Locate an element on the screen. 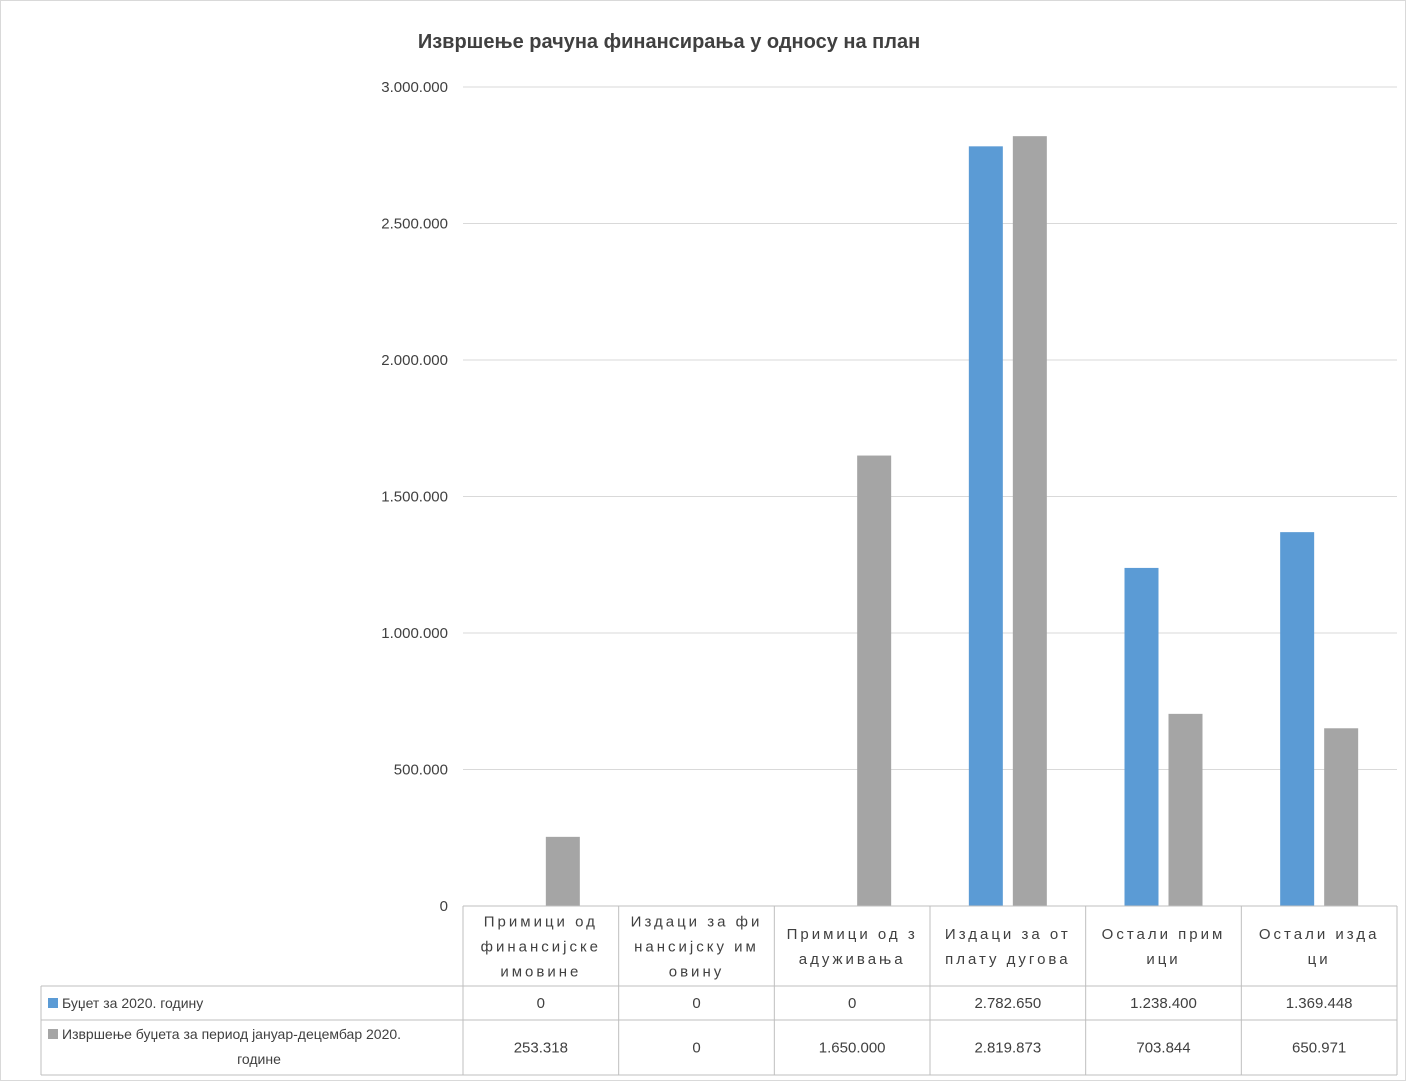  x-category-label: Издаци за от is located at coordinates (1008, 934).